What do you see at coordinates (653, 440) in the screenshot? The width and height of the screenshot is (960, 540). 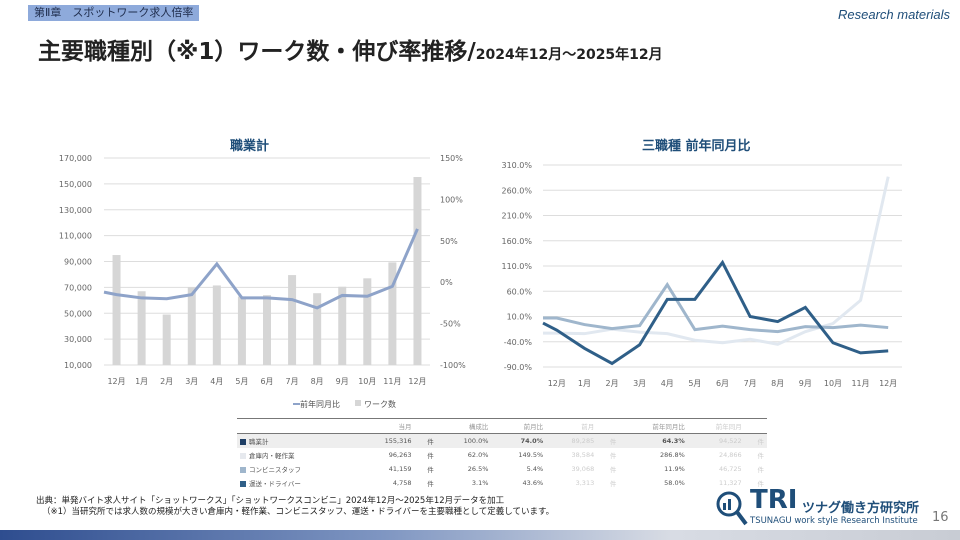 I see `table-cell: 64.3%` at bounding box center [653, 440].